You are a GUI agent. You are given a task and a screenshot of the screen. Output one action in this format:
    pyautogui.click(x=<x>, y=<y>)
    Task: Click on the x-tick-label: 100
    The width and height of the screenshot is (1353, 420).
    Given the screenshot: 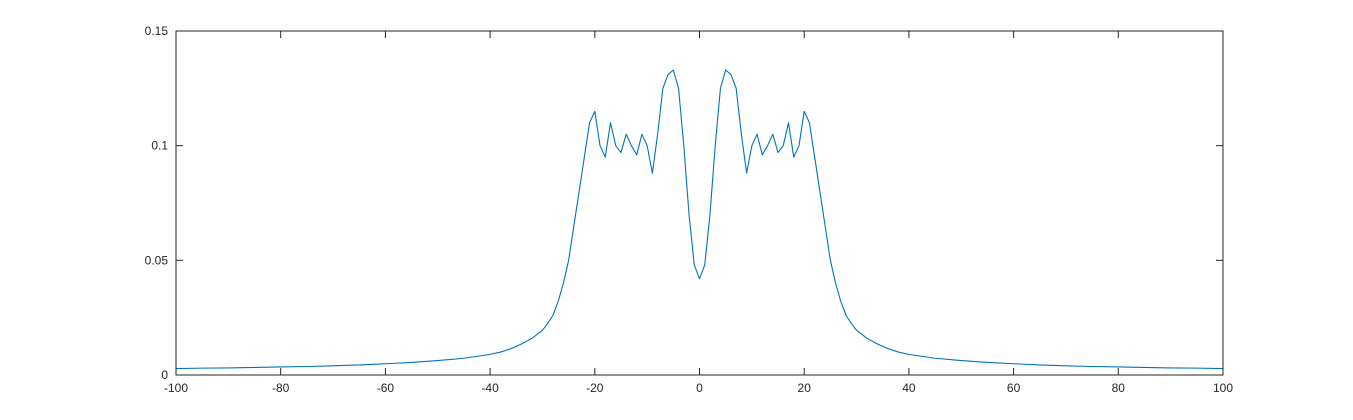 What is the action you would take?
    pyautogui.click(x=1223, y=388)
    